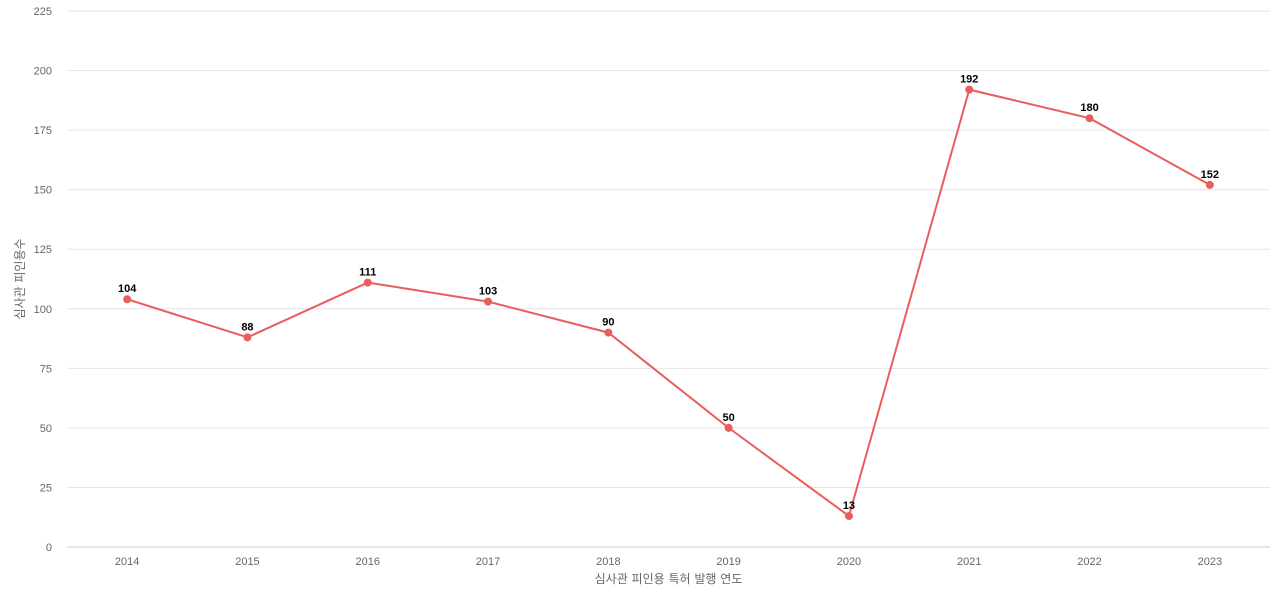 This screenshot has height=600, width=1280. I want to click on data-label: 88, so click(247, 327).